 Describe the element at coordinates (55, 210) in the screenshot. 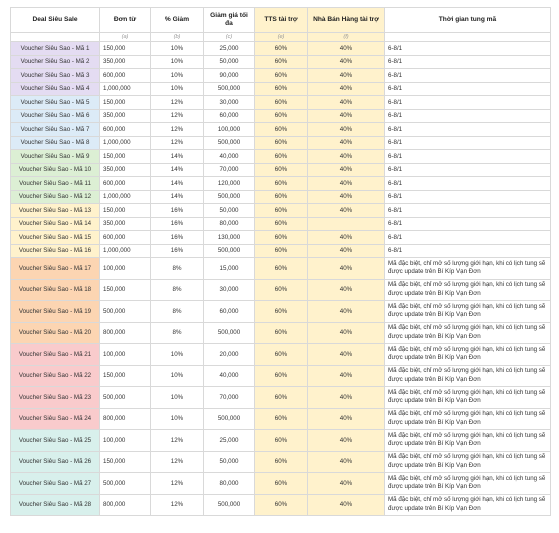

I see `voucher-cell: Voucher Siêu Sao - Mã 13` at that location.